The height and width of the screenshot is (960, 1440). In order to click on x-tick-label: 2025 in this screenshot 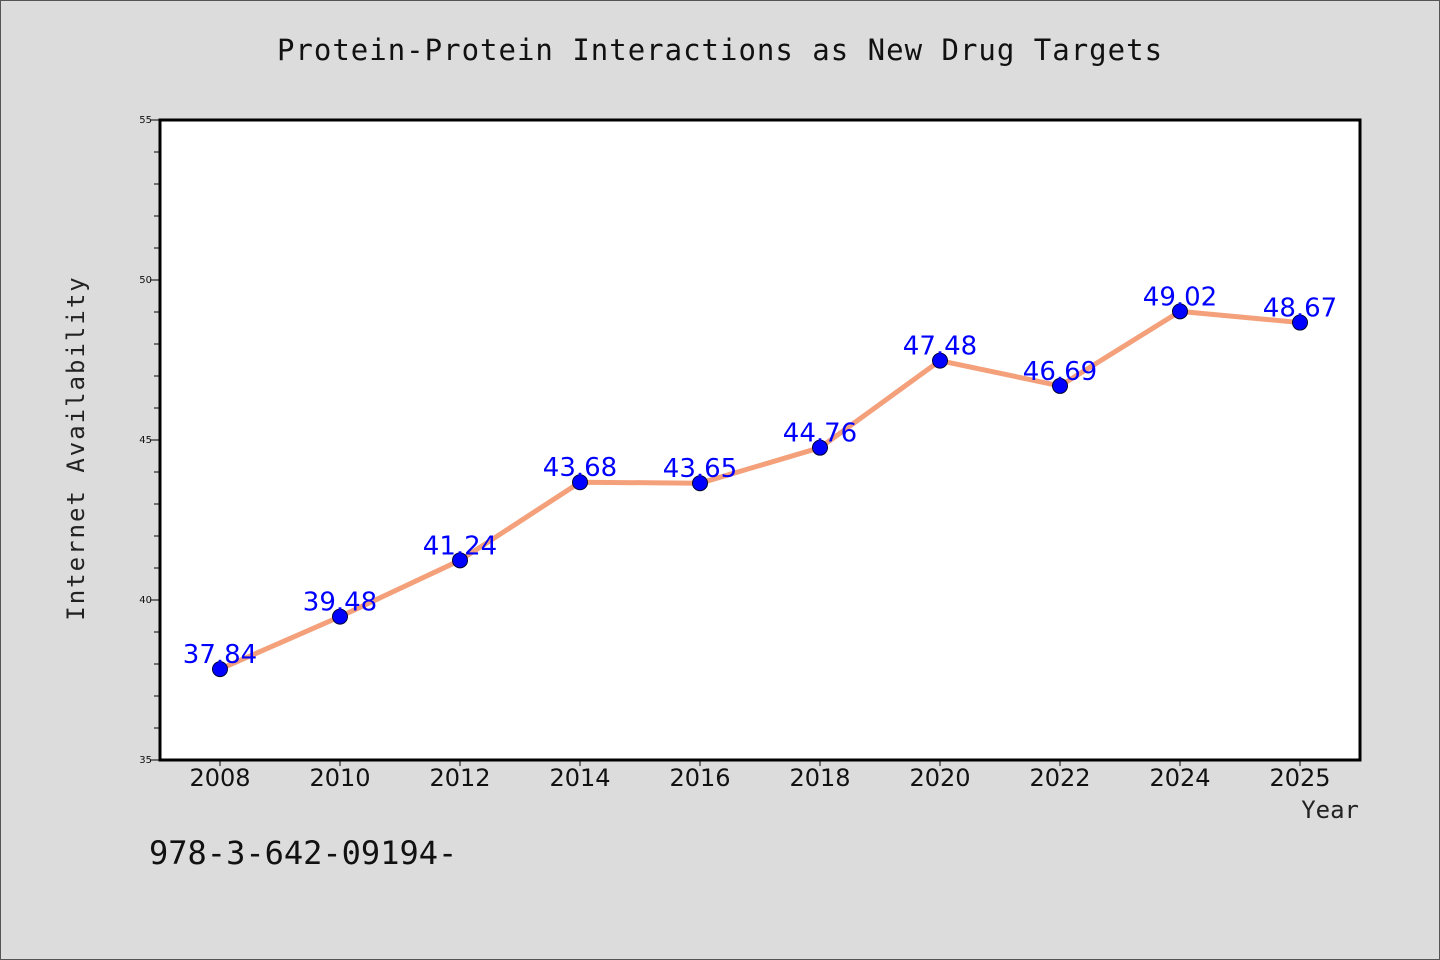, I will do `click(1299, 778)`.